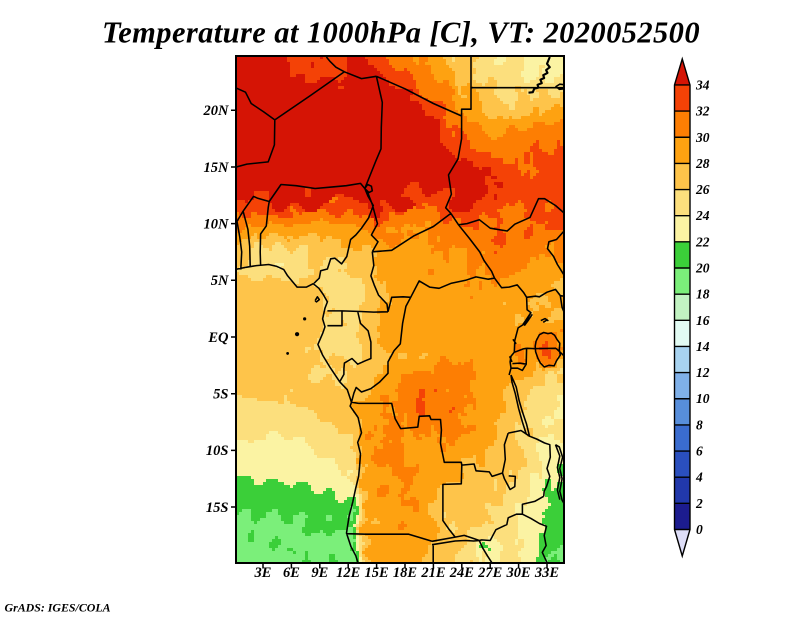 Image resolution: width=800 pixels, height=618 pixels. I want to click on svg-text: 21E, so click(433, 573).